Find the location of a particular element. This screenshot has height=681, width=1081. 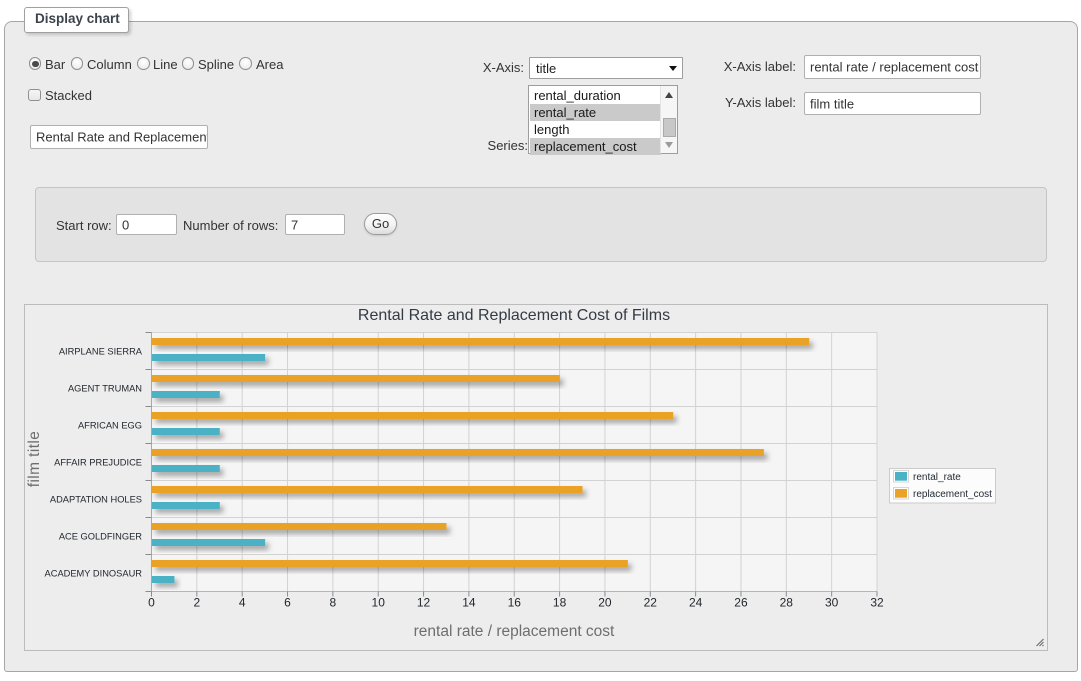

svg-text: 2 is located at coordinates (196, 603).